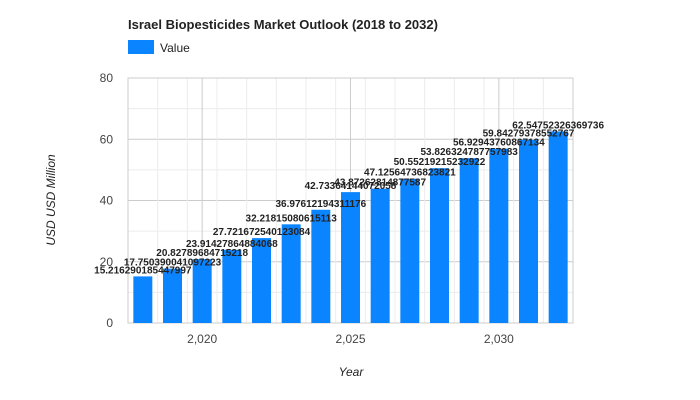 This screenshot has height=400, width=700. What do you see at coordinates (292, 218) in the screenshot?
I see `data-label: 32.21815080615113` at bounding box center [292, 218].